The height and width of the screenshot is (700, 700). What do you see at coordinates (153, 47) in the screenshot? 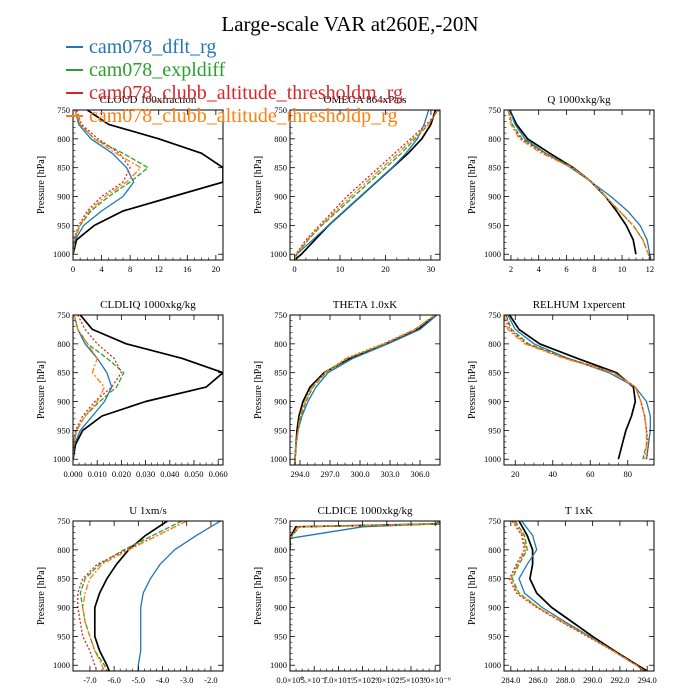
I see `legend-label: cam078_dflt_rg` at bounding box center [153, 47].